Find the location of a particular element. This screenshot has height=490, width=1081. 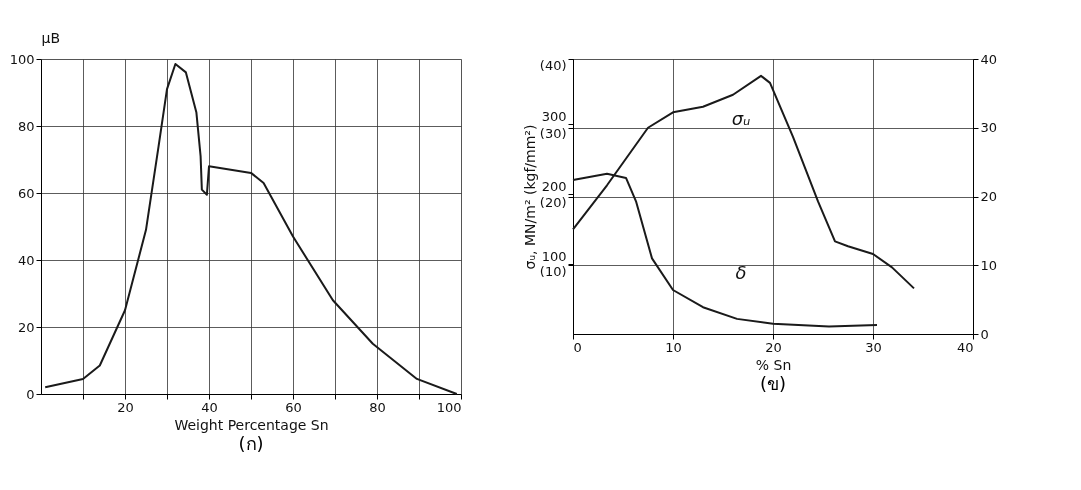

y3-tick-label: (30) is located at coordinates (553, 134).